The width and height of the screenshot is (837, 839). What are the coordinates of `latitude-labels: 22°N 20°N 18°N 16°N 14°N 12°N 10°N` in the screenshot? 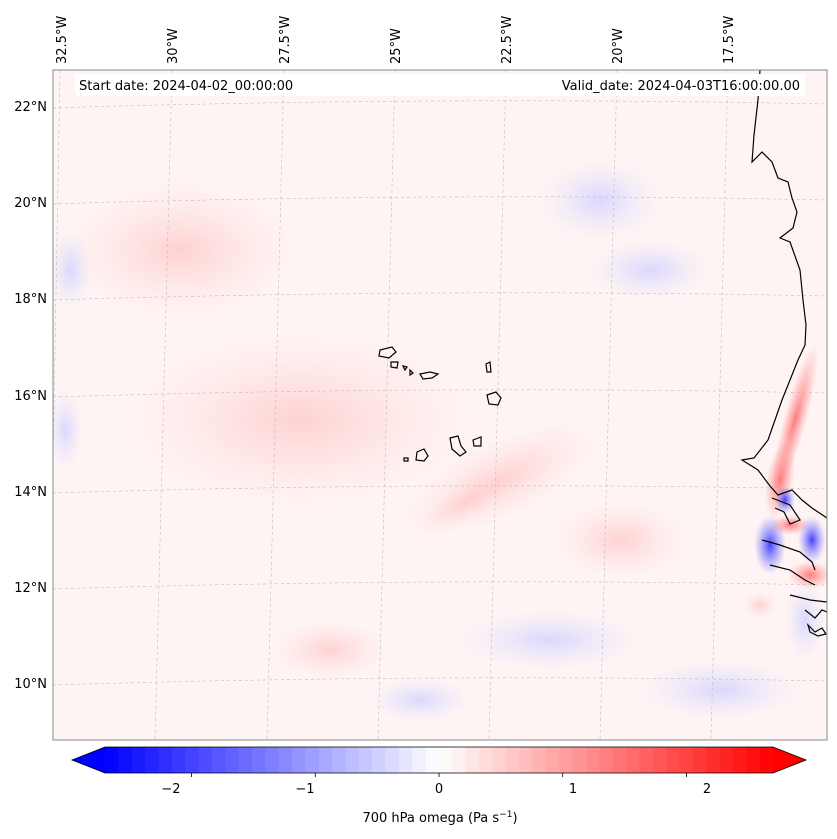 It's located at (30, 396).